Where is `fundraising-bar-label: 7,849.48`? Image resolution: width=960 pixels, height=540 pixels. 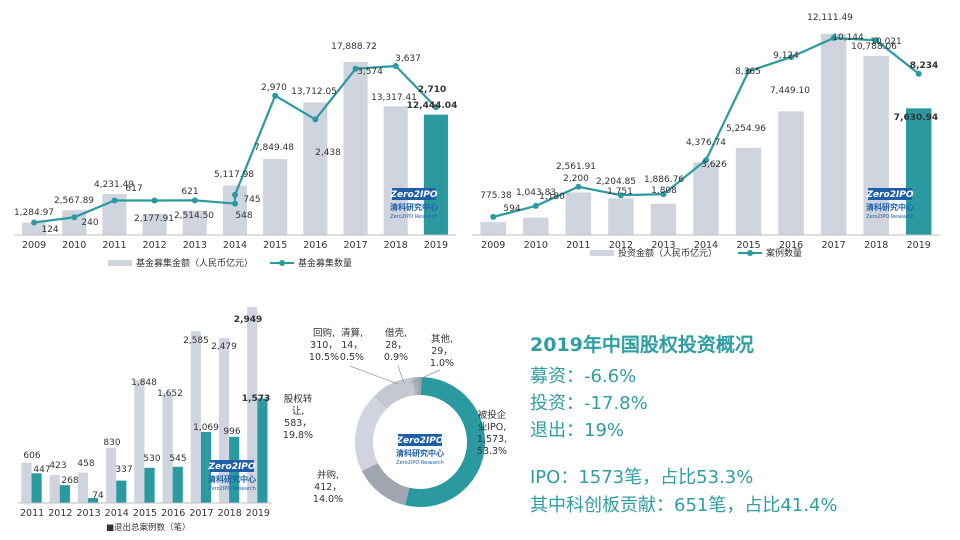
fundraising-bar-label: 7,849.48 is located at coordinates (274, 148).